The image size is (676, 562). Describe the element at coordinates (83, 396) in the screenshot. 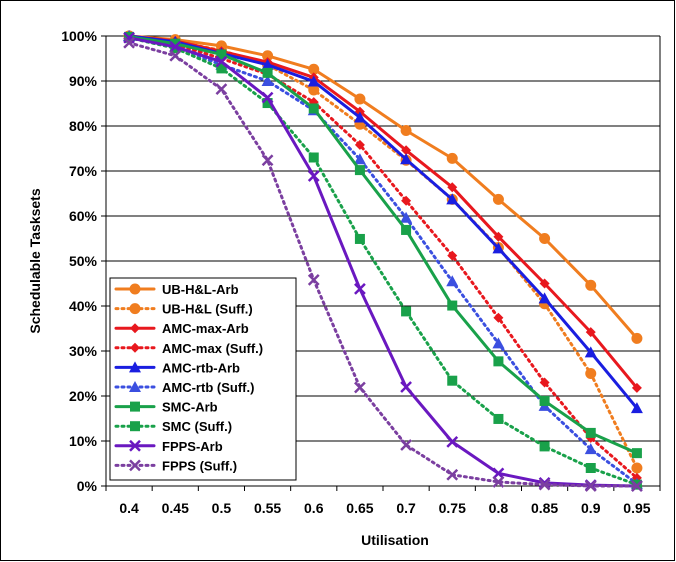

I see `y-tick-label: 20%` at that location.